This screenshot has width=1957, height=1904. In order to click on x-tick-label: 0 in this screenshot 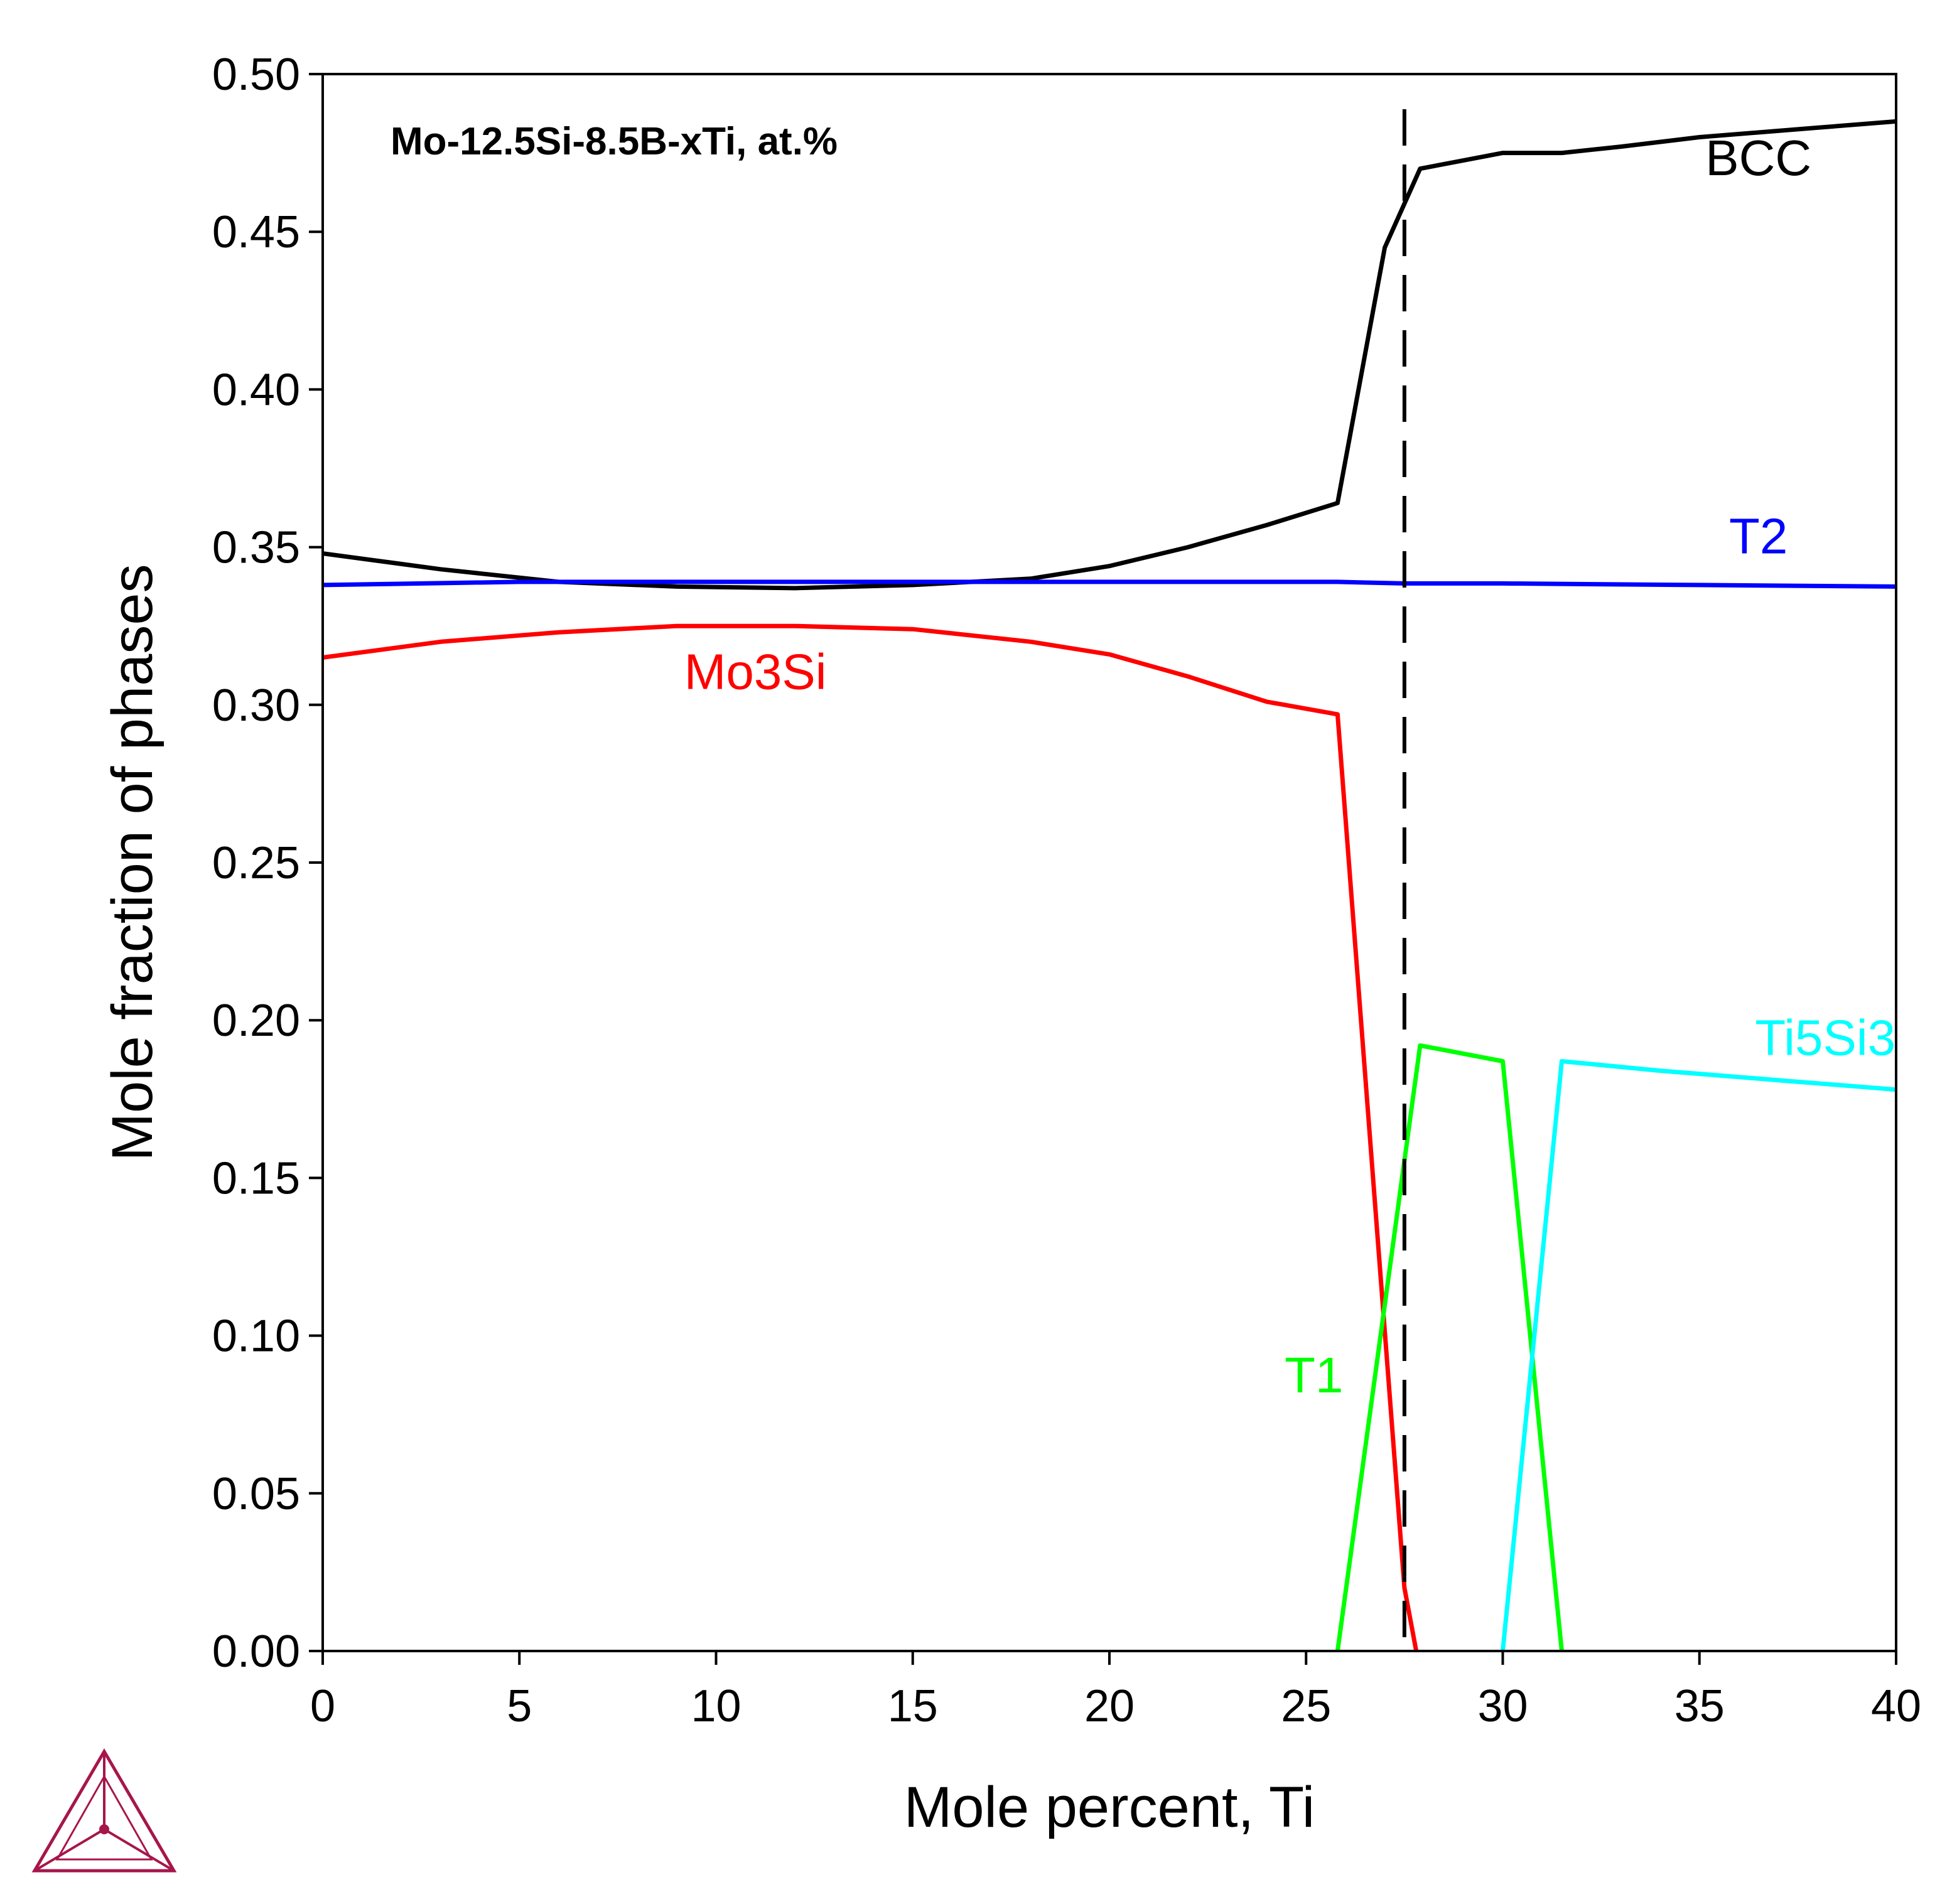, I will do `click(322, 1706)`.